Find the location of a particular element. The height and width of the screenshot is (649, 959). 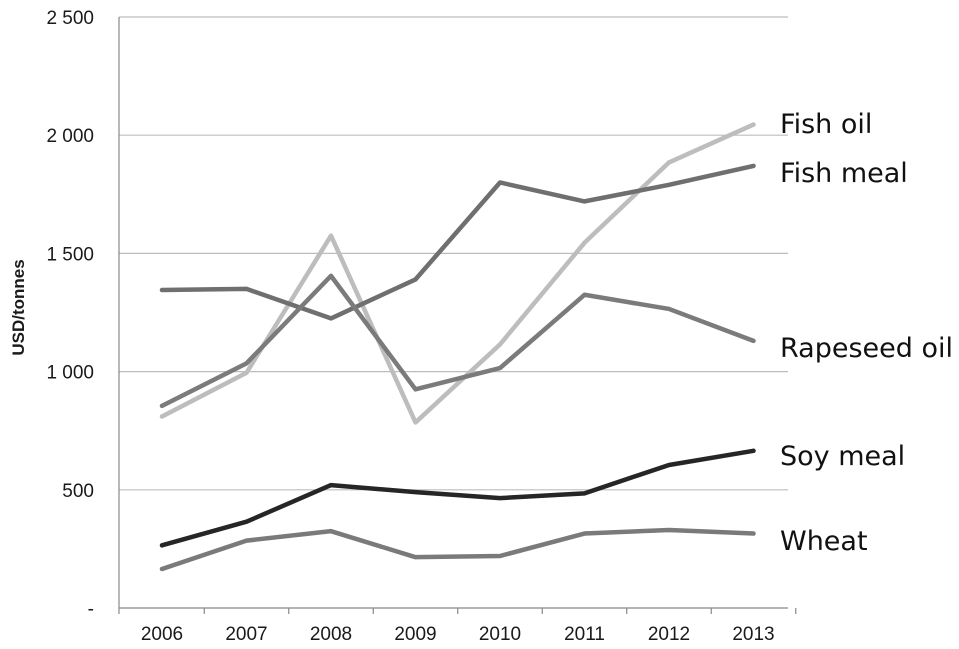

series-label-soy-meal: Soy meal is located at coordinates (842, 456).